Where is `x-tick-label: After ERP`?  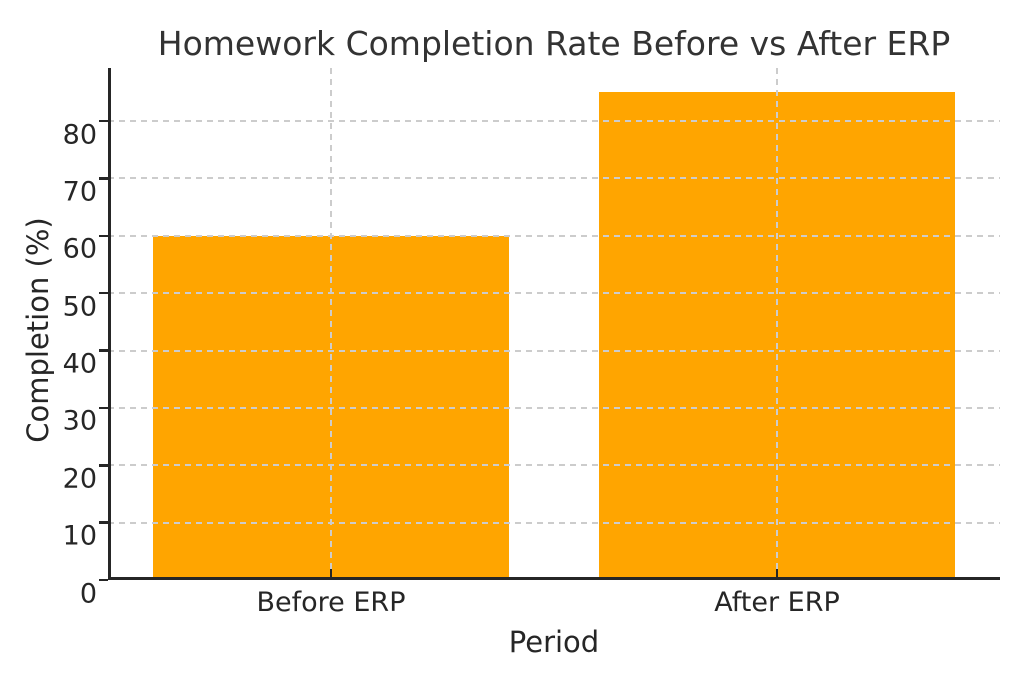 x-tick-label: After ERP is located at coordinates (777, 602).